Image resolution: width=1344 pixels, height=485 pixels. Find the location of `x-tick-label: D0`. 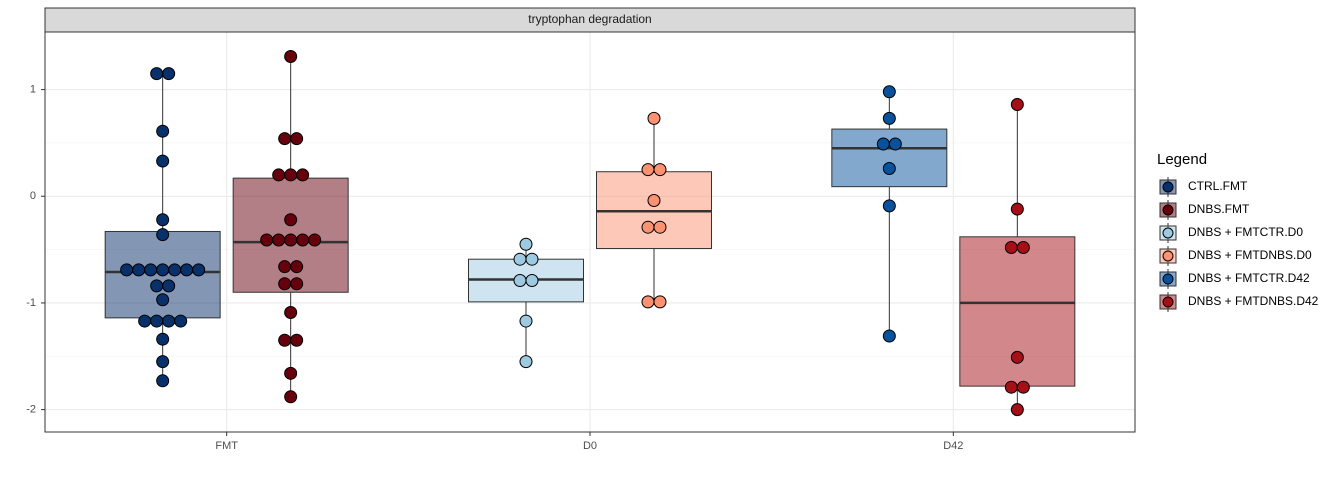

x-tick-label: D0 is located at coordinates (590, 446).